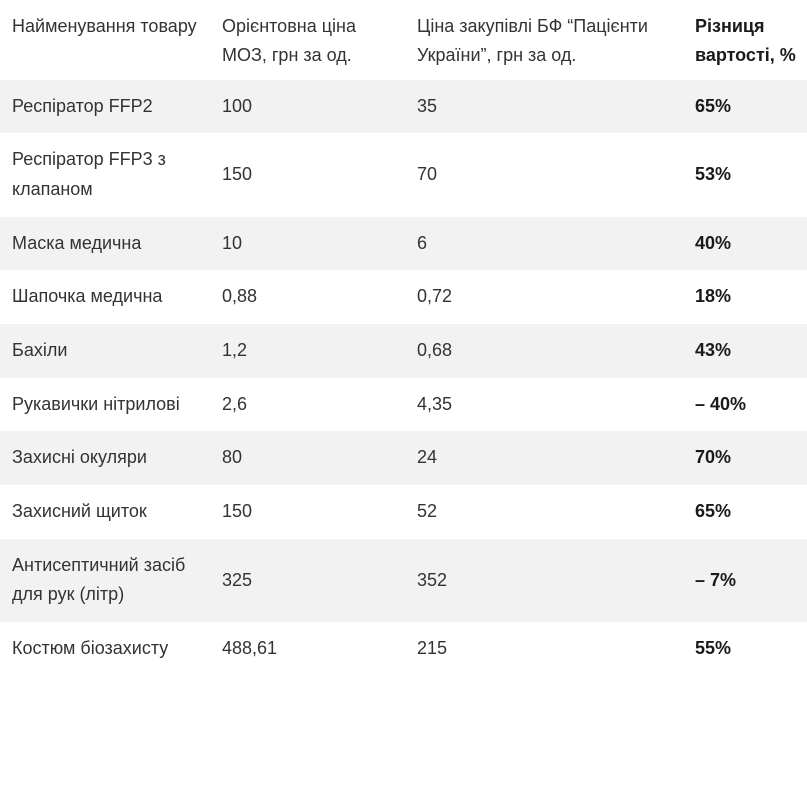 This screenshot has width=807, height=801. Describe the element at coordinates (403, 297) in the screenshot. I see `table-row: Шапочка медична 0,88 0,72 18%` at that location.